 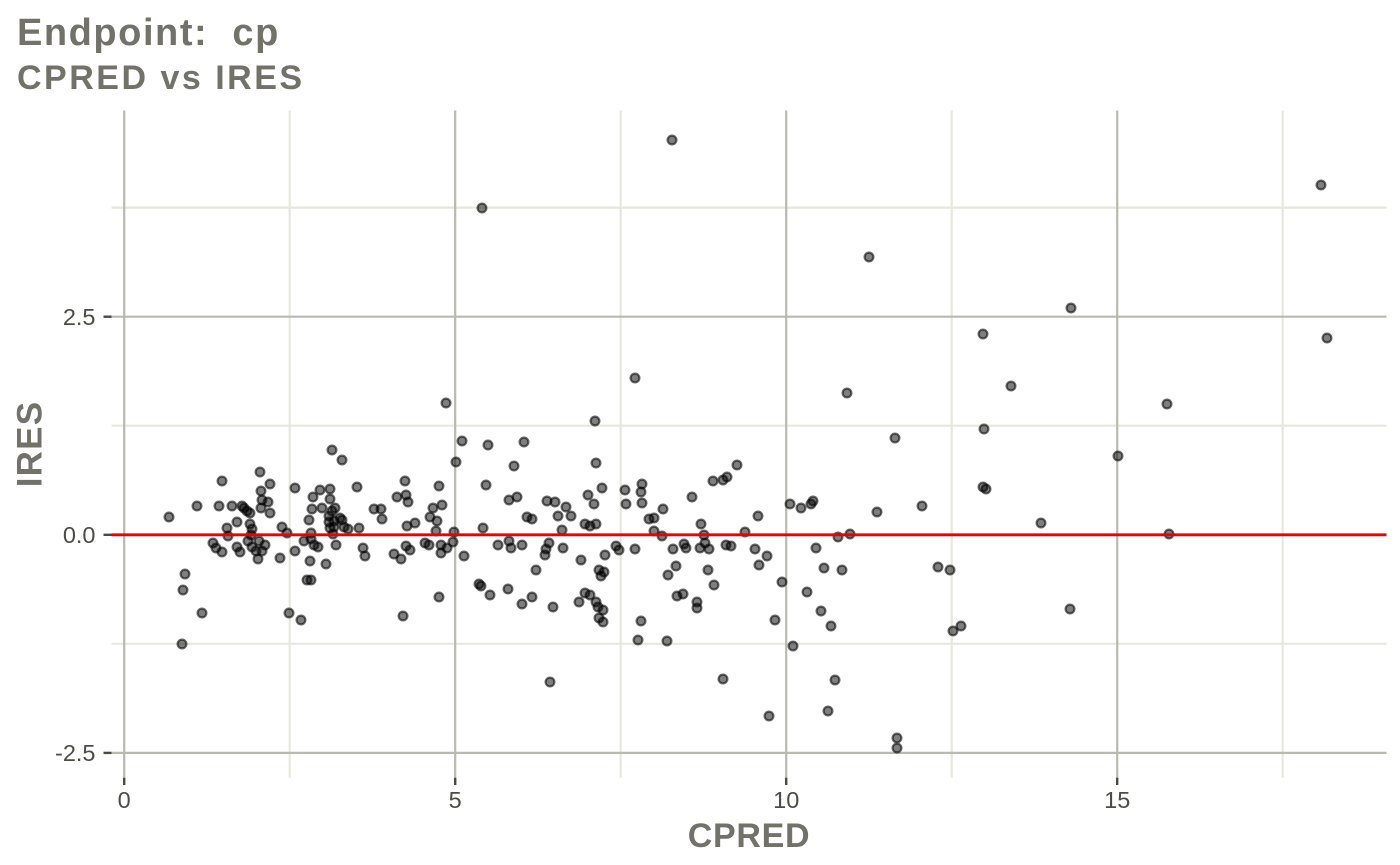 What do you see at coordinates (1117, 800) in the screenshot?
I see `svg-text: 15` at bounding box center [1117, 800].